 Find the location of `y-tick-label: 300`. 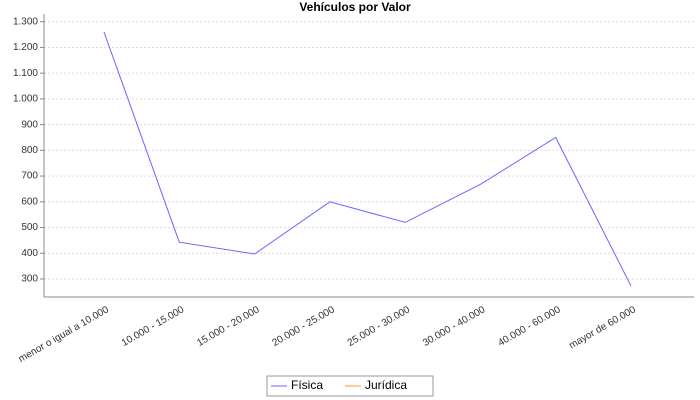

y-tick-label: 300 is located at coordinates (29, 279).